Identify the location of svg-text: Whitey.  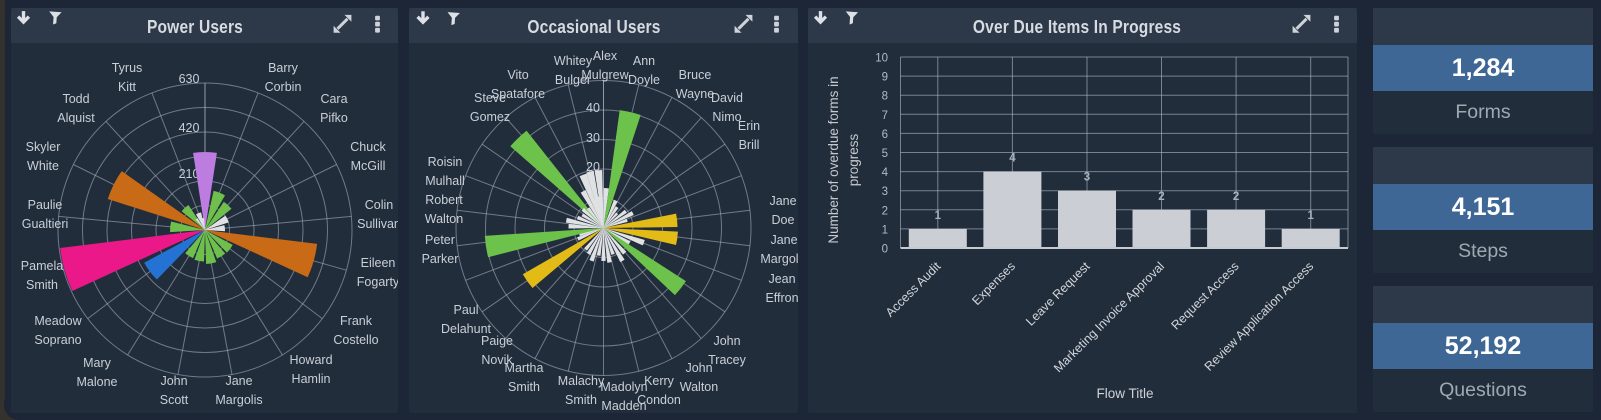
(573, 61).